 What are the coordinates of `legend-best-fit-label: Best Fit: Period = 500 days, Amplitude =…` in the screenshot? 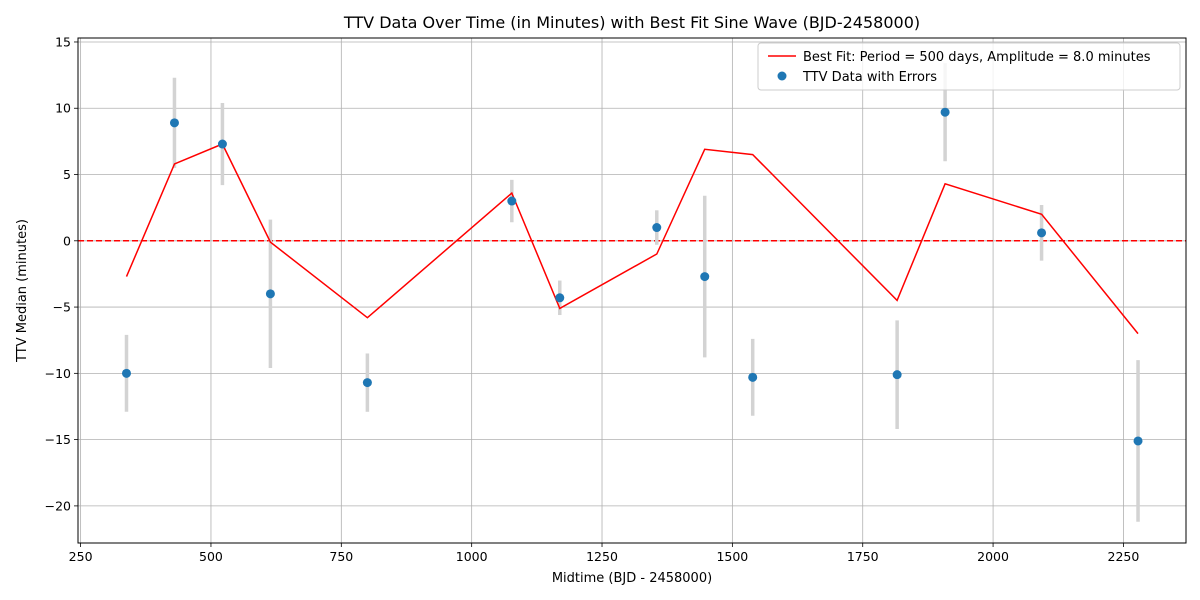 It's located at (977, 57).